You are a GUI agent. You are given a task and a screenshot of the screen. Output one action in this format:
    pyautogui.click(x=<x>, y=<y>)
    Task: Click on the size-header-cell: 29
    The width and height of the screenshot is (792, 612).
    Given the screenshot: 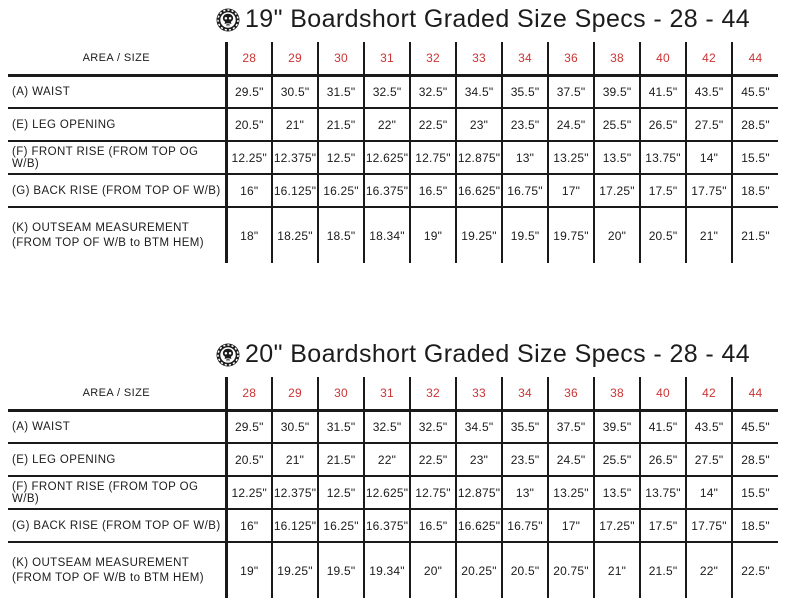 What is the action you would take?
    pyautogui.click(x=294, y=394)
    